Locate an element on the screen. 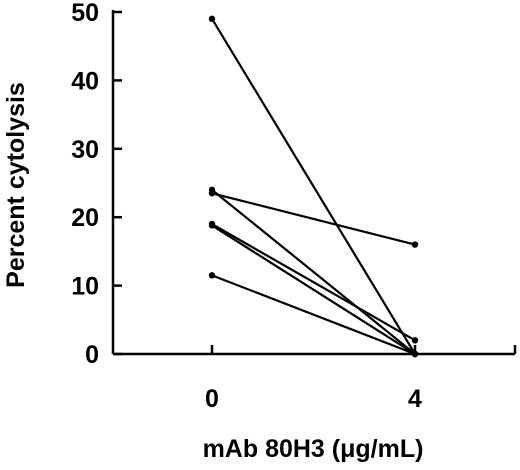  y-tick-label: 20 is located at coordinates (85, 218).